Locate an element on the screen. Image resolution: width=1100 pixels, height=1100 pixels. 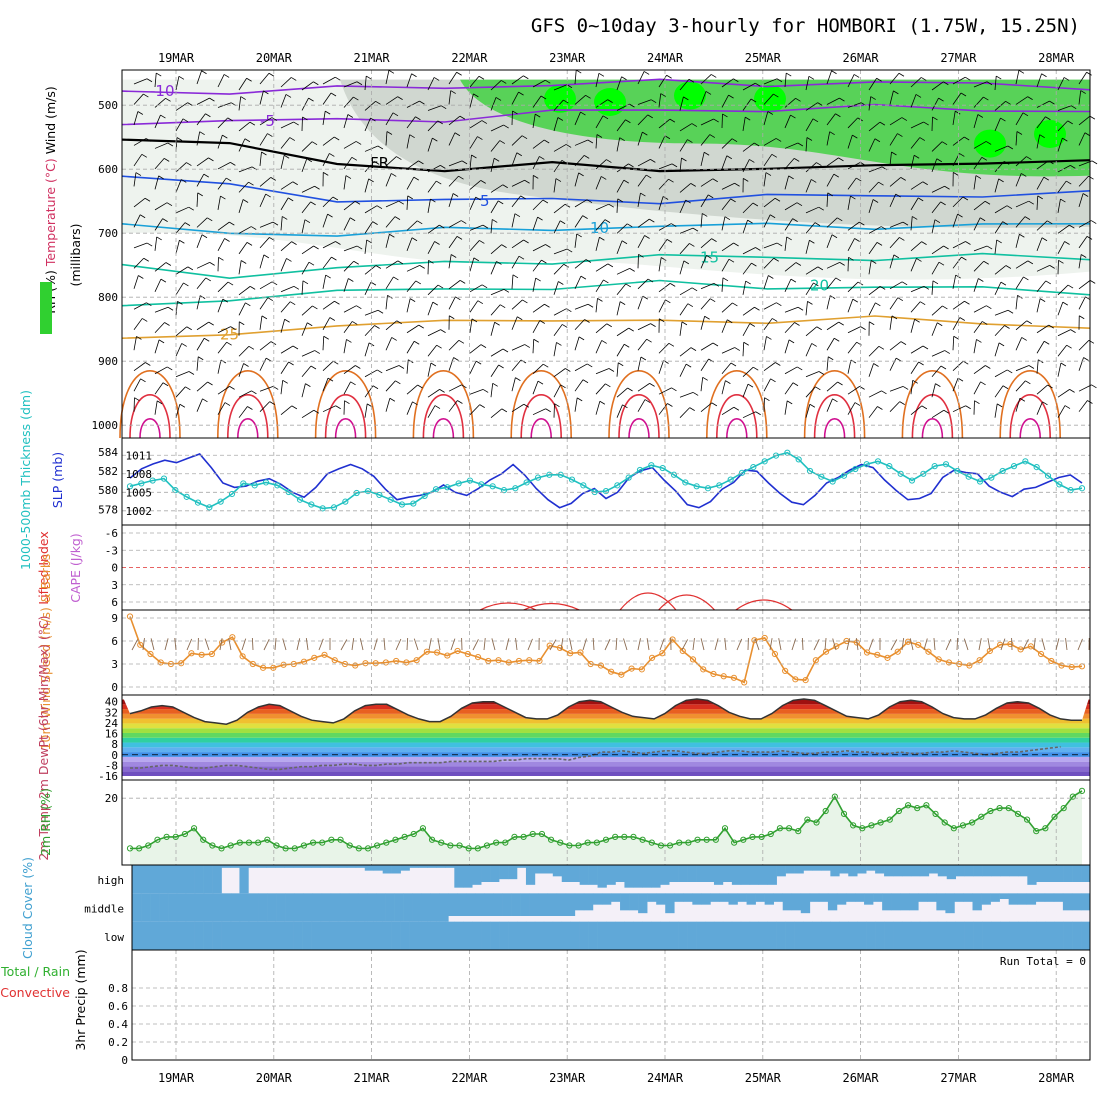
li-ytick: 3 is located at coordinates (114, 585).